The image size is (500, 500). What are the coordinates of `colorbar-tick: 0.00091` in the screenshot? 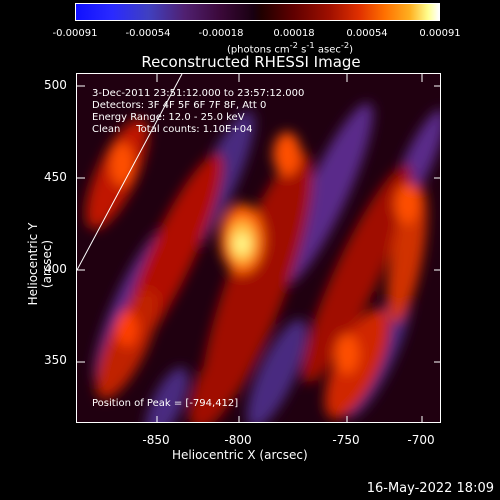 It's located at (440, 33).